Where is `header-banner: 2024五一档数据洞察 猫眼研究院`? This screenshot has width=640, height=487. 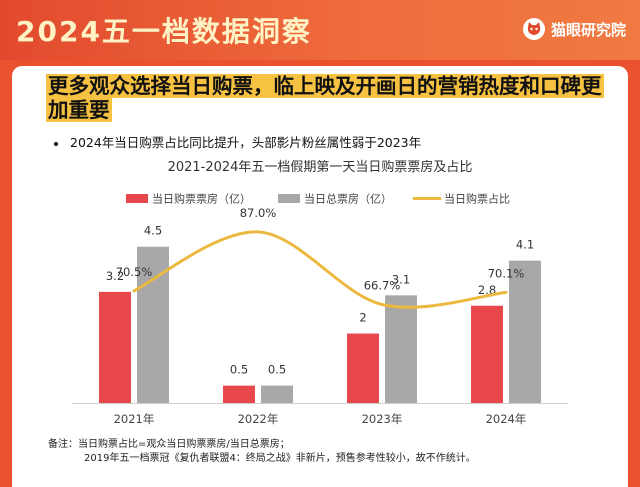
header-banner: 2024五一档数据洞察 猫眼研究院 is located at coordinates (320, 30).